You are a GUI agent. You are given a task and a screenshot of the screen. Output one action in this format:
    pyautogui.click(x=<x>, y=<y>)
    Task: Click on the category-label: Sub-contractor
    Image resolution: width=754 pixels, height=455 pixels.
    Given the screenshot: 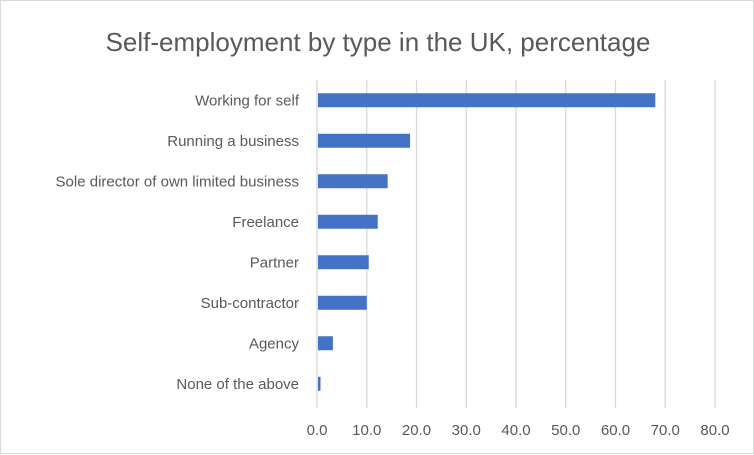 What is the action you would take?
    pyautogui.click(x=250, y=303)
    